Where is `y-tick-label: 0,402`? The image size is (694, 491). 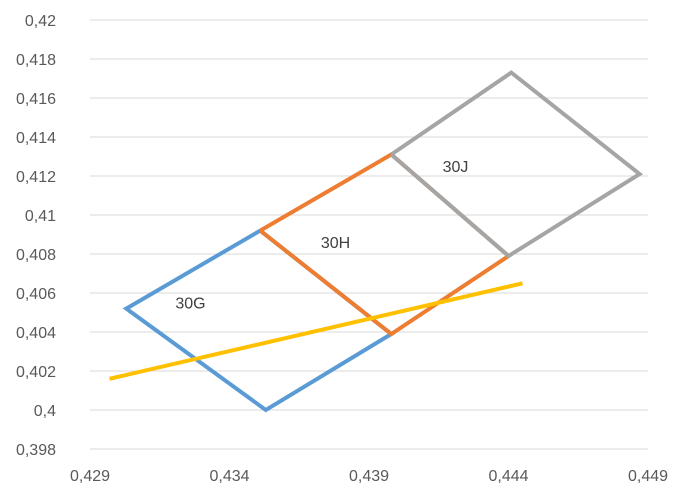
y-tick-label: 0,402 is located at coordinates (36, 372).